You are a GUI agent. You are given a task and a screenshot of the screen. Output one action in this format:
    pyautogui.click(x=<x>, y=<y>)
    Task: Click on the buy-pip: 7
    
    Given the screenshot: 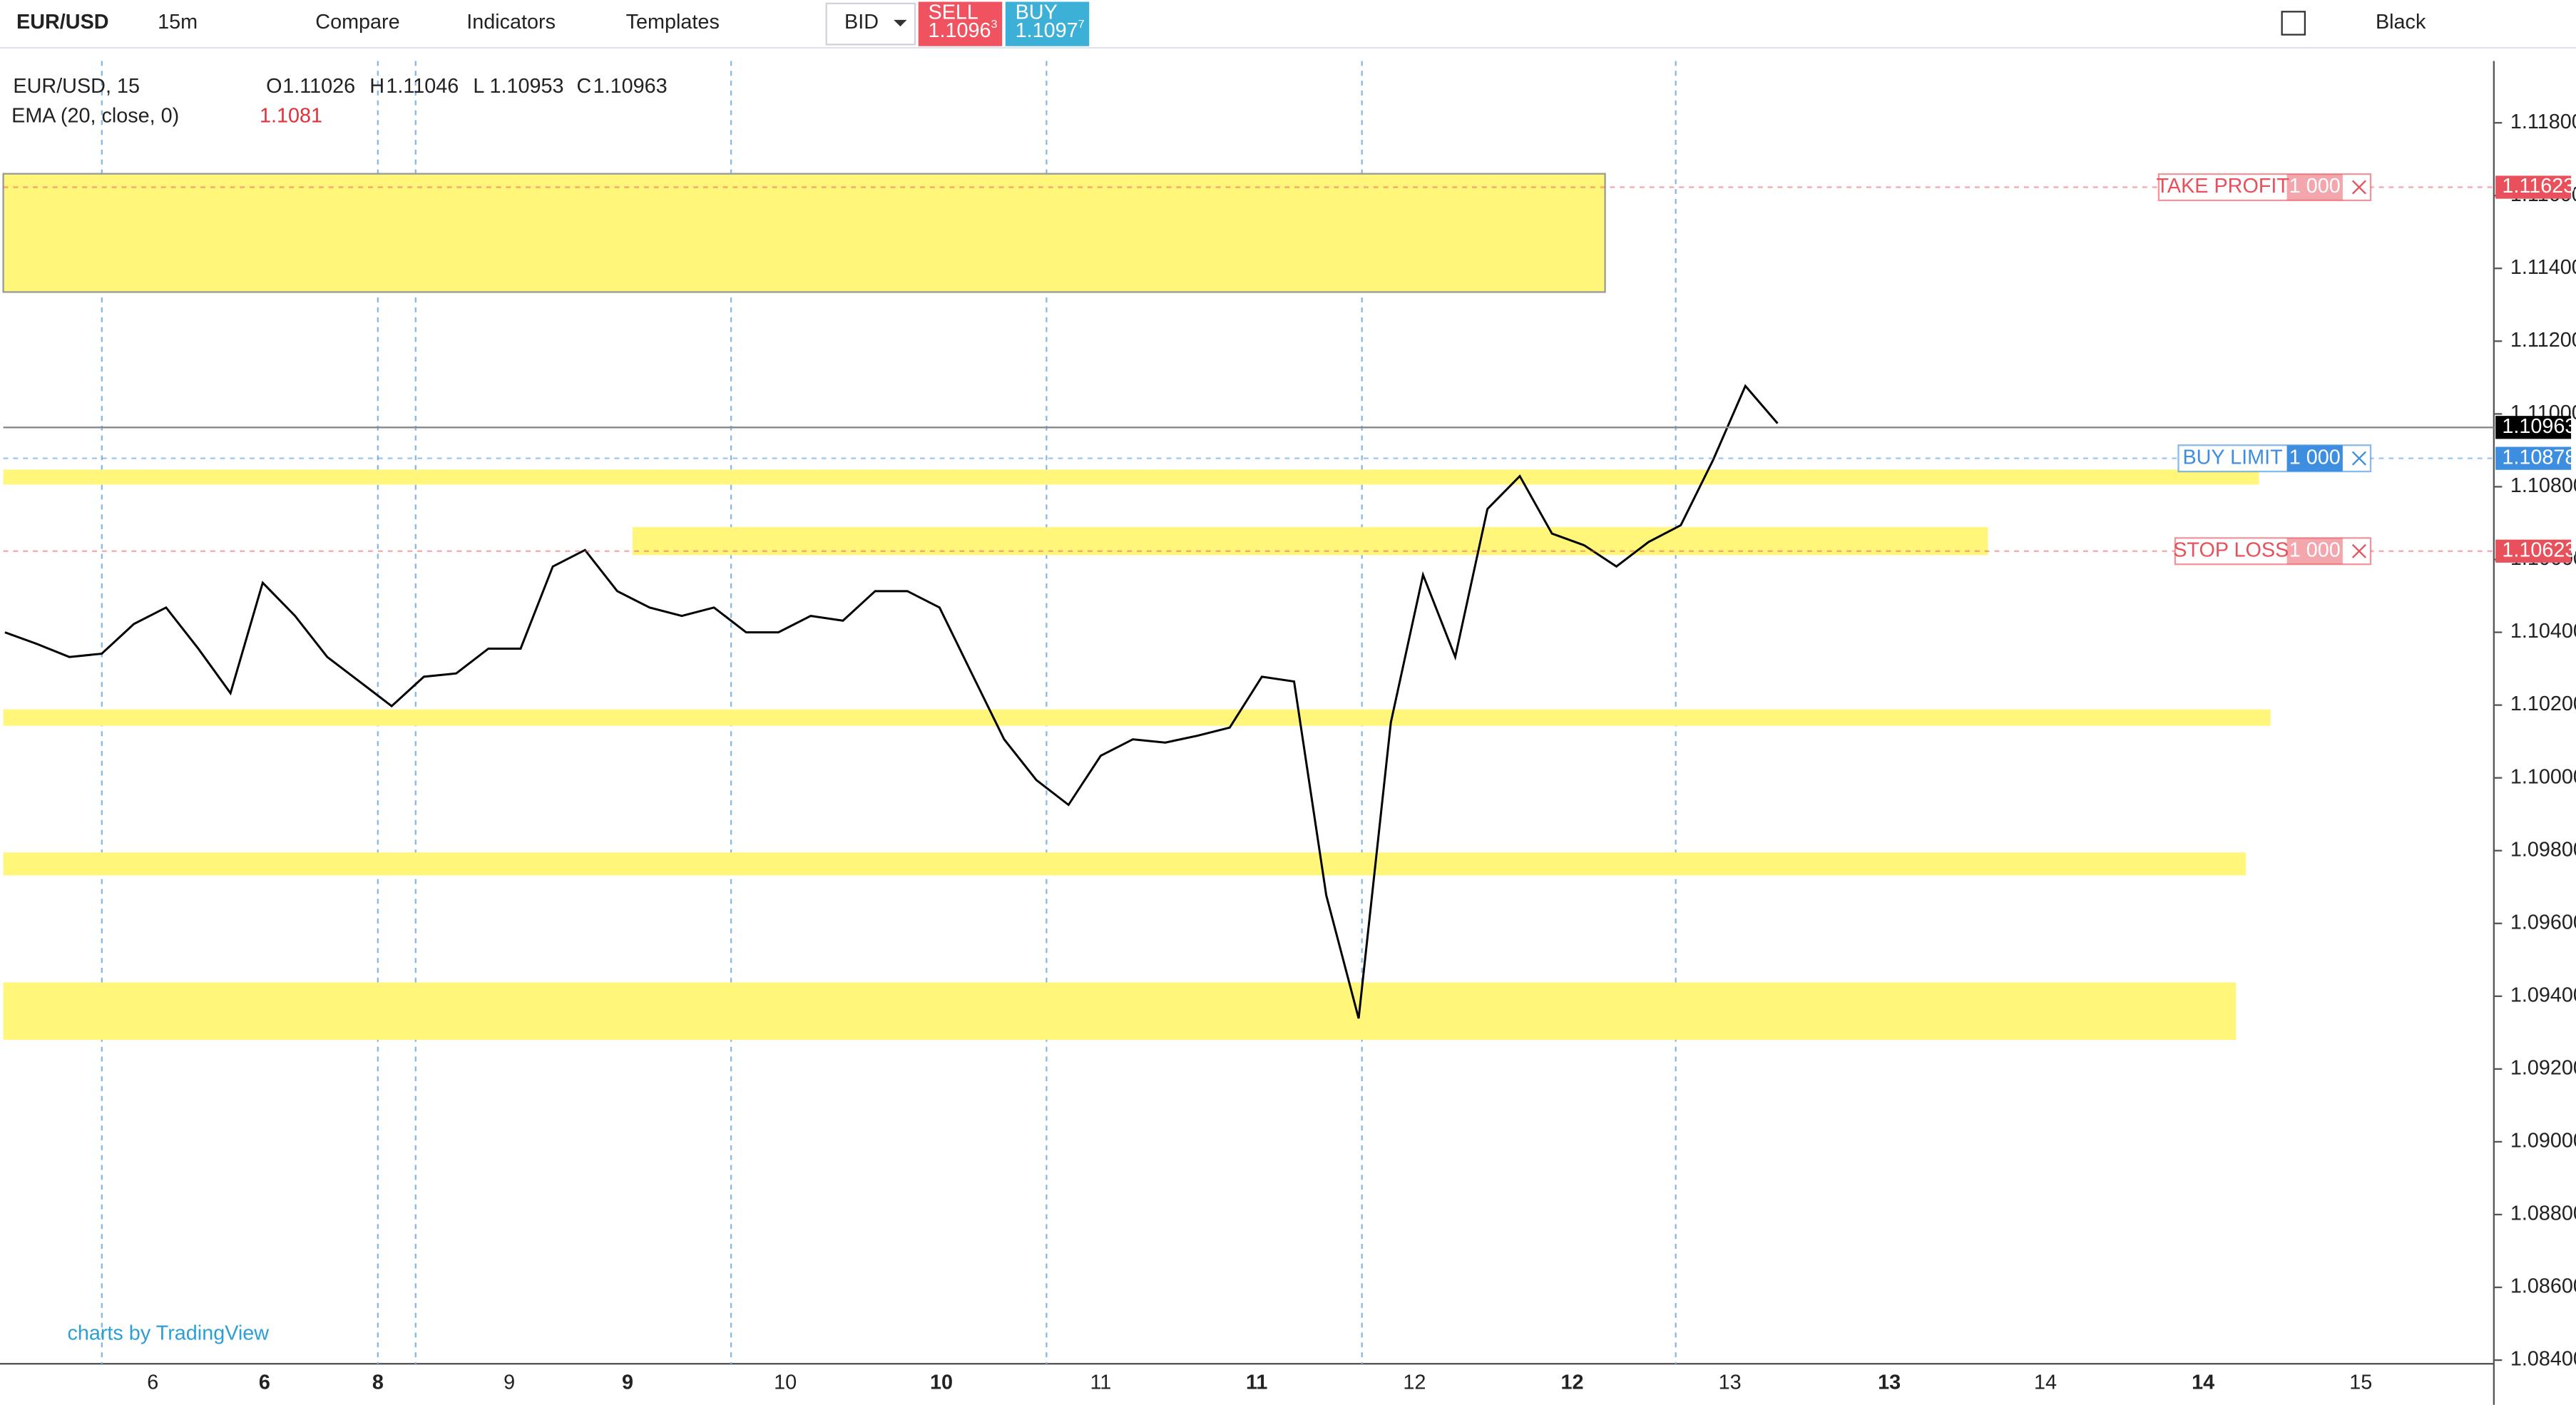 What is the action you would take?
    pyautogui.click(x=1081, y=24)
    